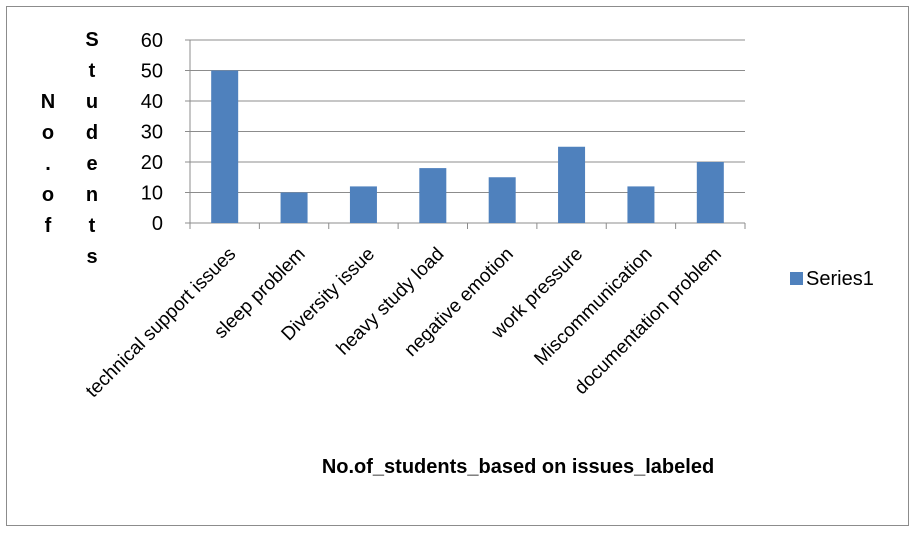  I want to click on y-axis-label-letter: f, so click(48, 226).